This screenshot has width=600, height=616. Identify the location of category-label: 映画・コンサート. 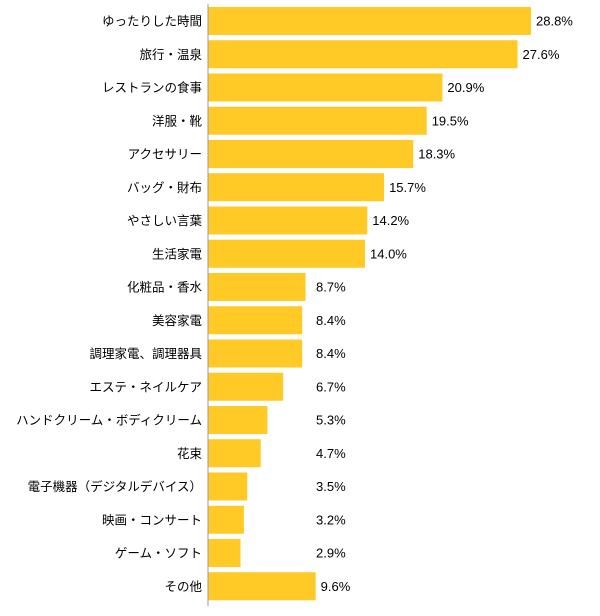
(152, 519).